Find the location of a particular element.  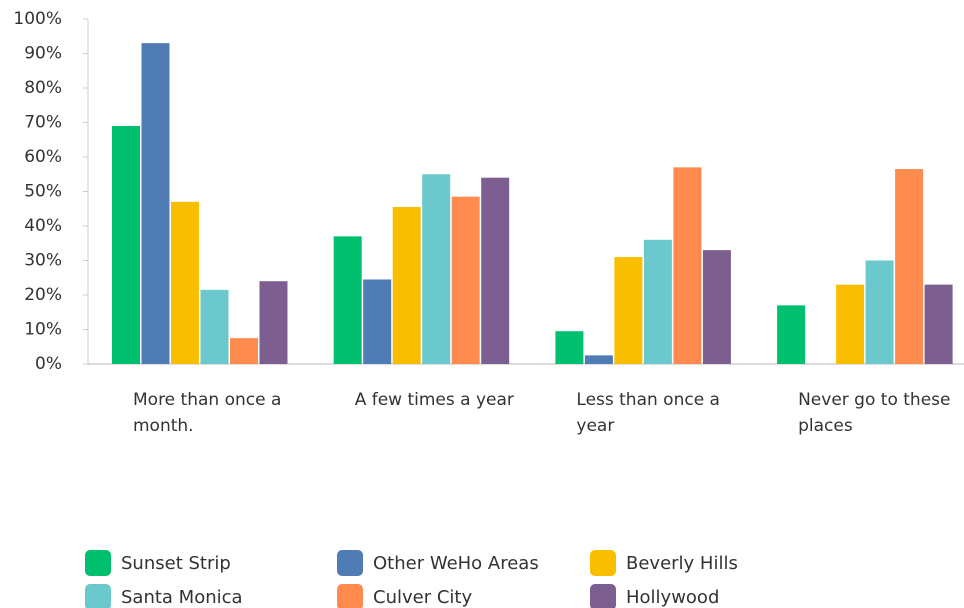

y-tick-label: 80% is located at coordinates (43, 88).